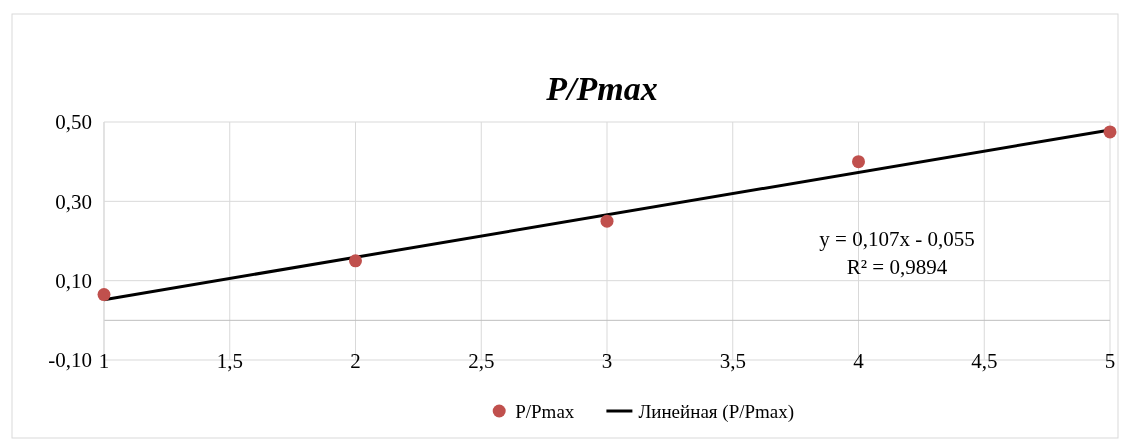  I want to click on chart-title: P/Pmax, so click(601, 88).